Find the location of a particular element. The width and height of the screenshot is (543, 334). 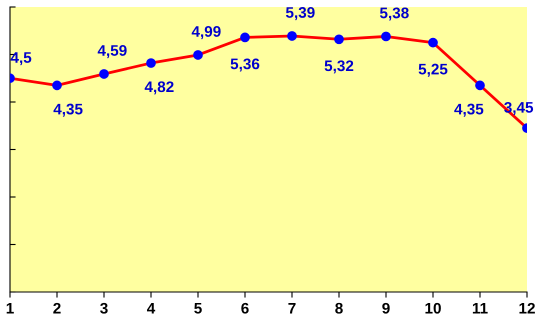

x-tick-label: 12 is located at coordinates (527, 308).